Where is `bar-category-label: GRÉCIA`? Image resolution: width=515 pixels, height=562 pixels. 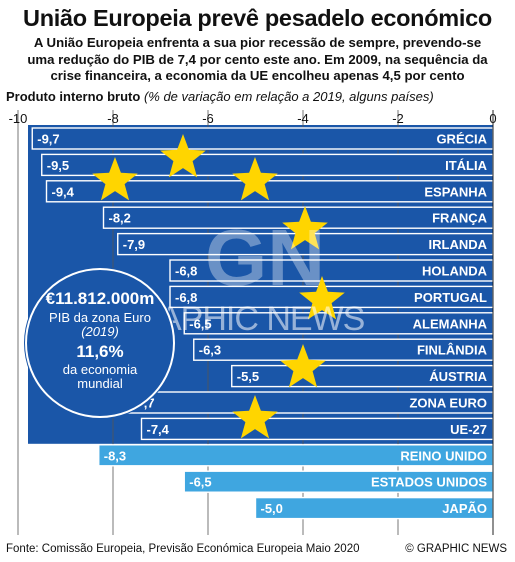
bar-category-label: GRÉCIA is located at coordinates (461, 139).